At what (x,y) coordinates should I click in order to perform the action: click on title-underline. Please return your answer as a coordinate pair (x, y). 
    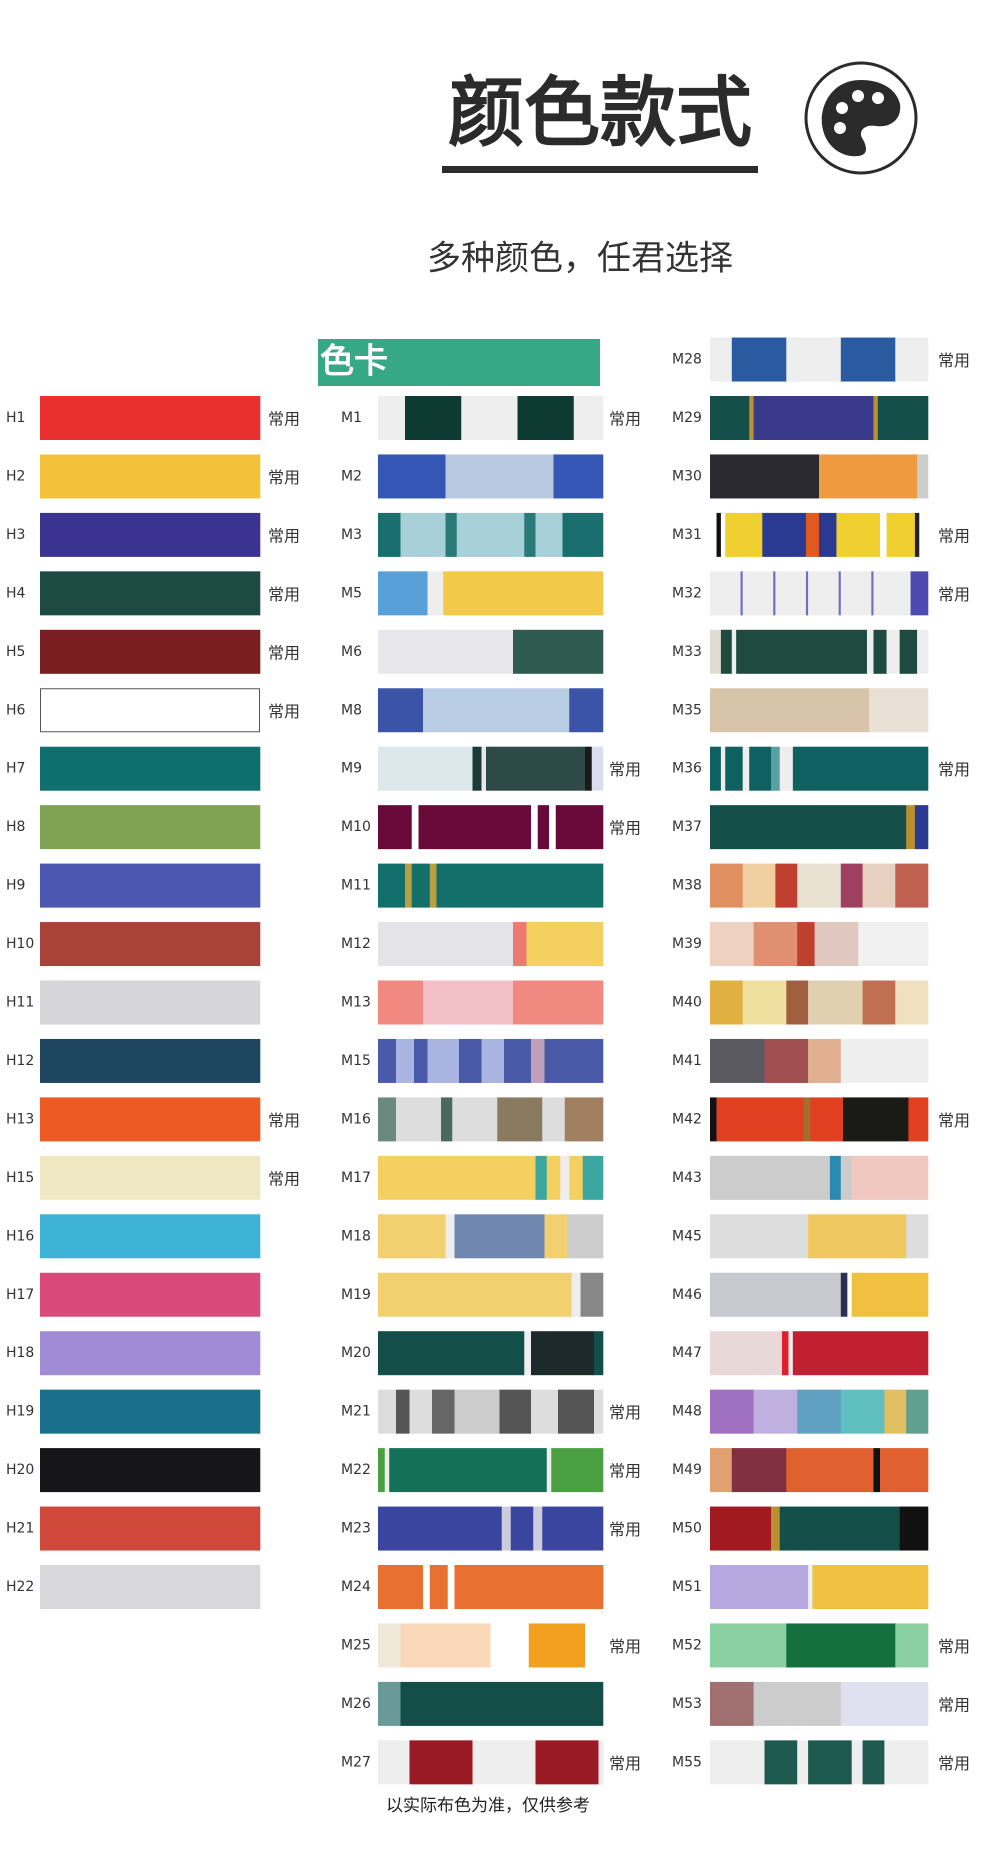
    Looking at the image, I should click on (600, 169).